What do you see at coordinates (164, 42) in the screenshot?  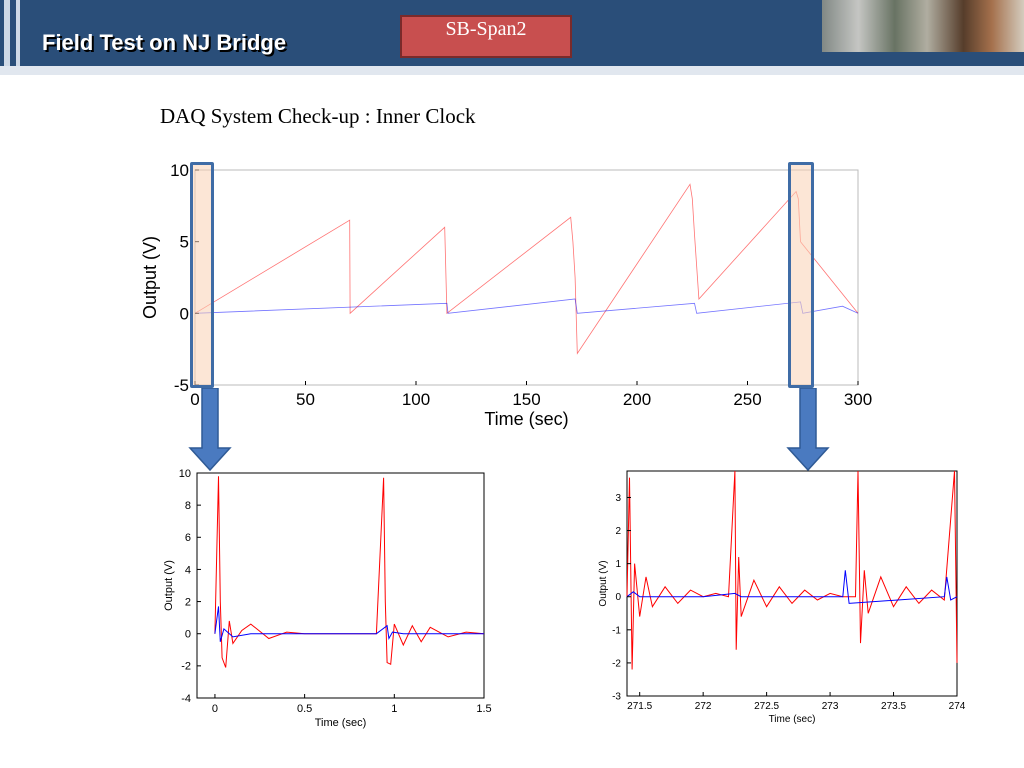 I see `page-title: Field Test on NJ Bridge` at bounding box center [164, 42].